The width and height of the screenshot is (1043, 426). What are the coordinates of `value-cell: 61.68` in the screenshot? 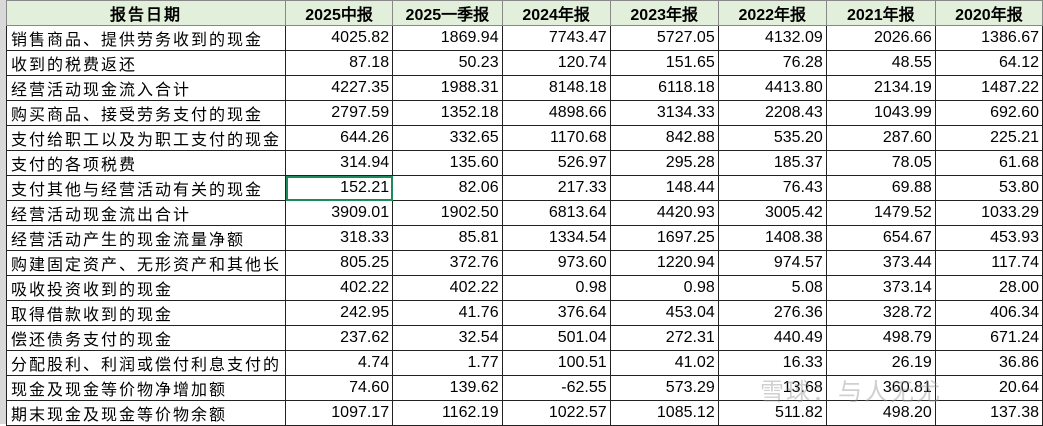 It's located at (988, 163).